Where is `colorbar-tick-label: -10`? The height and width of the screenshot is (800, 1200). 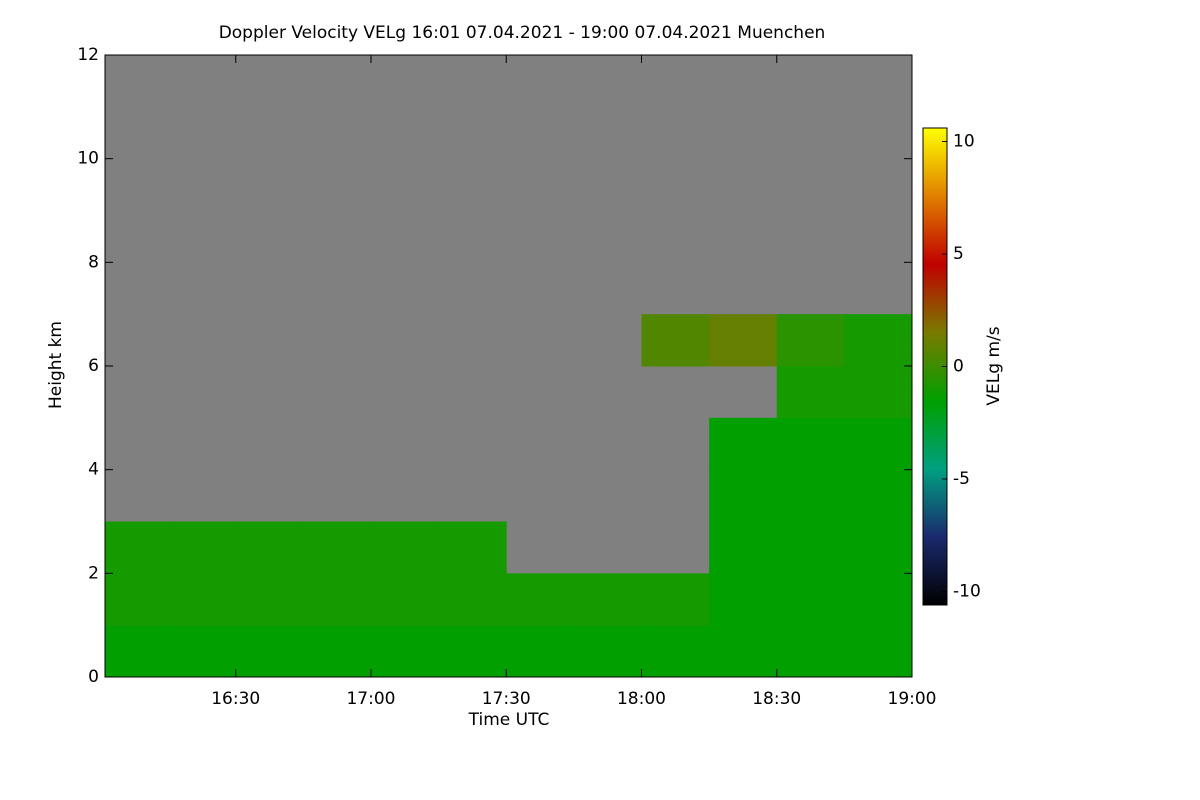 colorbar-tick-label: -10 is located at coordinates (967, 592).